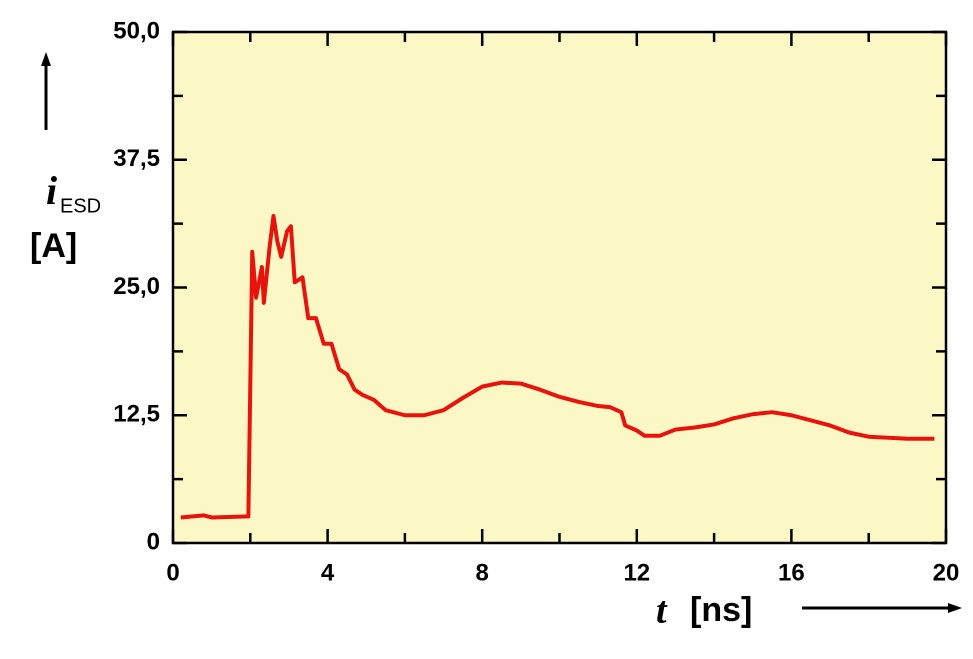 This screenshot has width=973, height=659. I want to click on x-label-symbol: t, so click(662, 611).